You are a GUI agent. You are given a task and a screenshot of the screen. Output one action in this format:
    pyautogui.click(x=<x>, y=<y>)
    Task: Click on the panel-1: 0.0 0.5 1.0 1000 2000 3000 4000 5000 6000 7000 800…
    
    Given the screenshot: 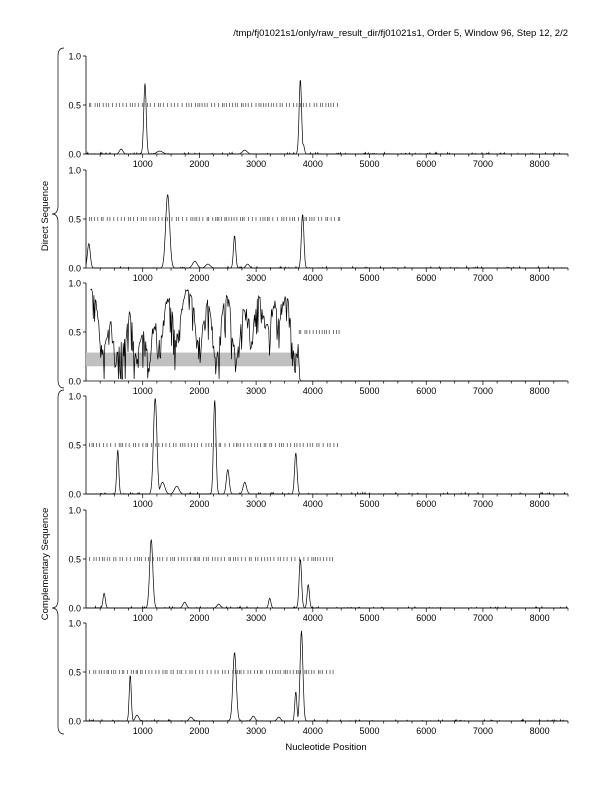 What is the action you would take?
    pyautogui.click(x=318, y=110)
    